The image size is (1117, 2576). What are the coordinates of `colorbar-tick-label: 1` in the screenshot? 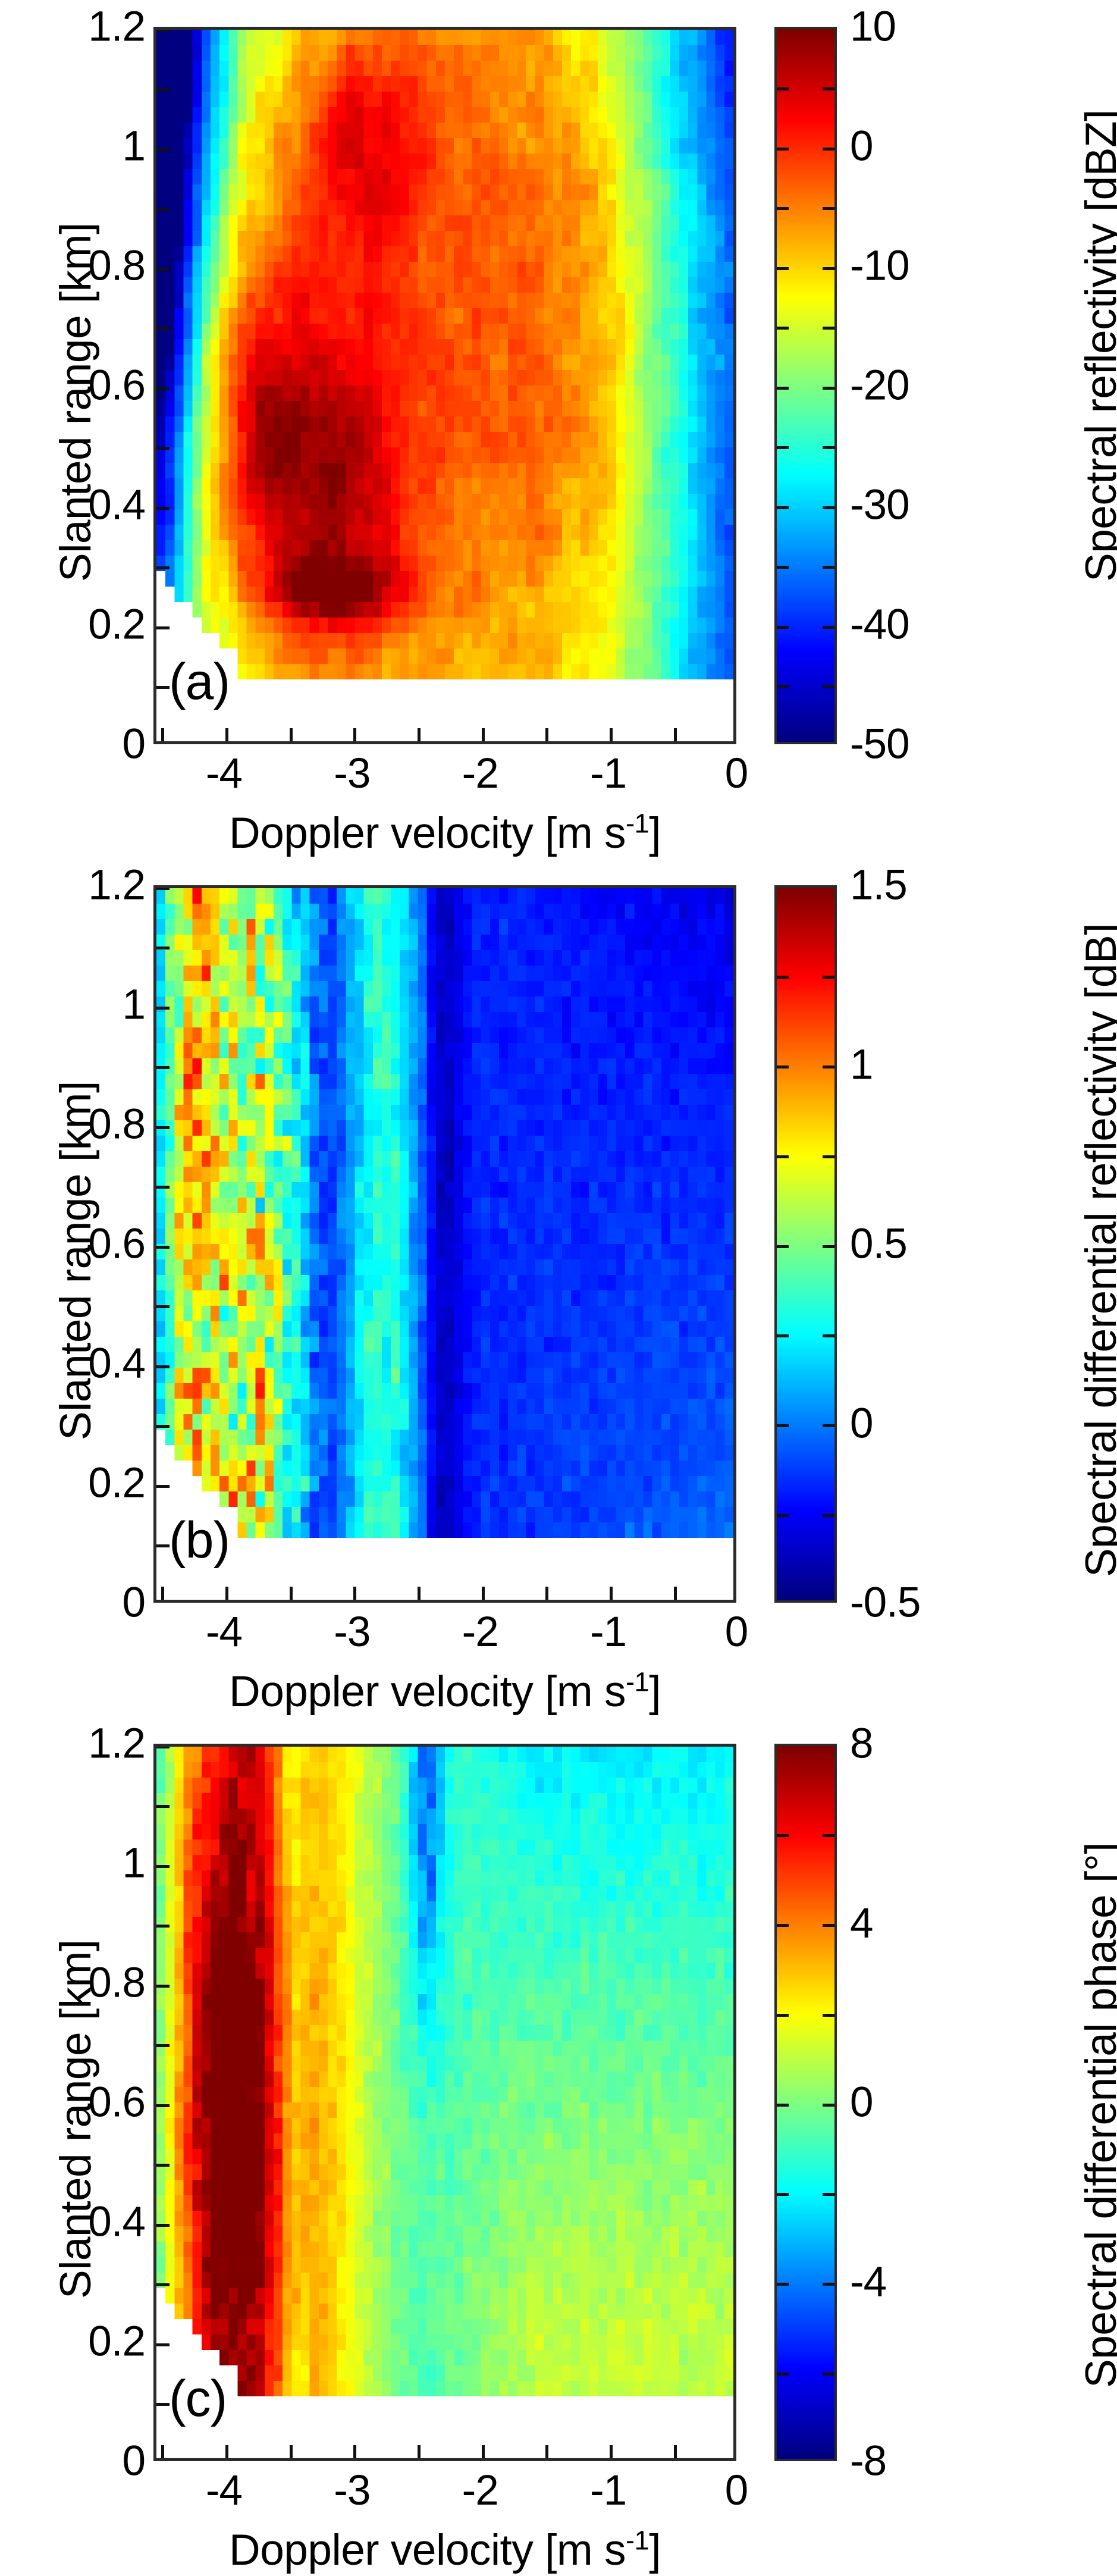 It's located at (861, 1064).